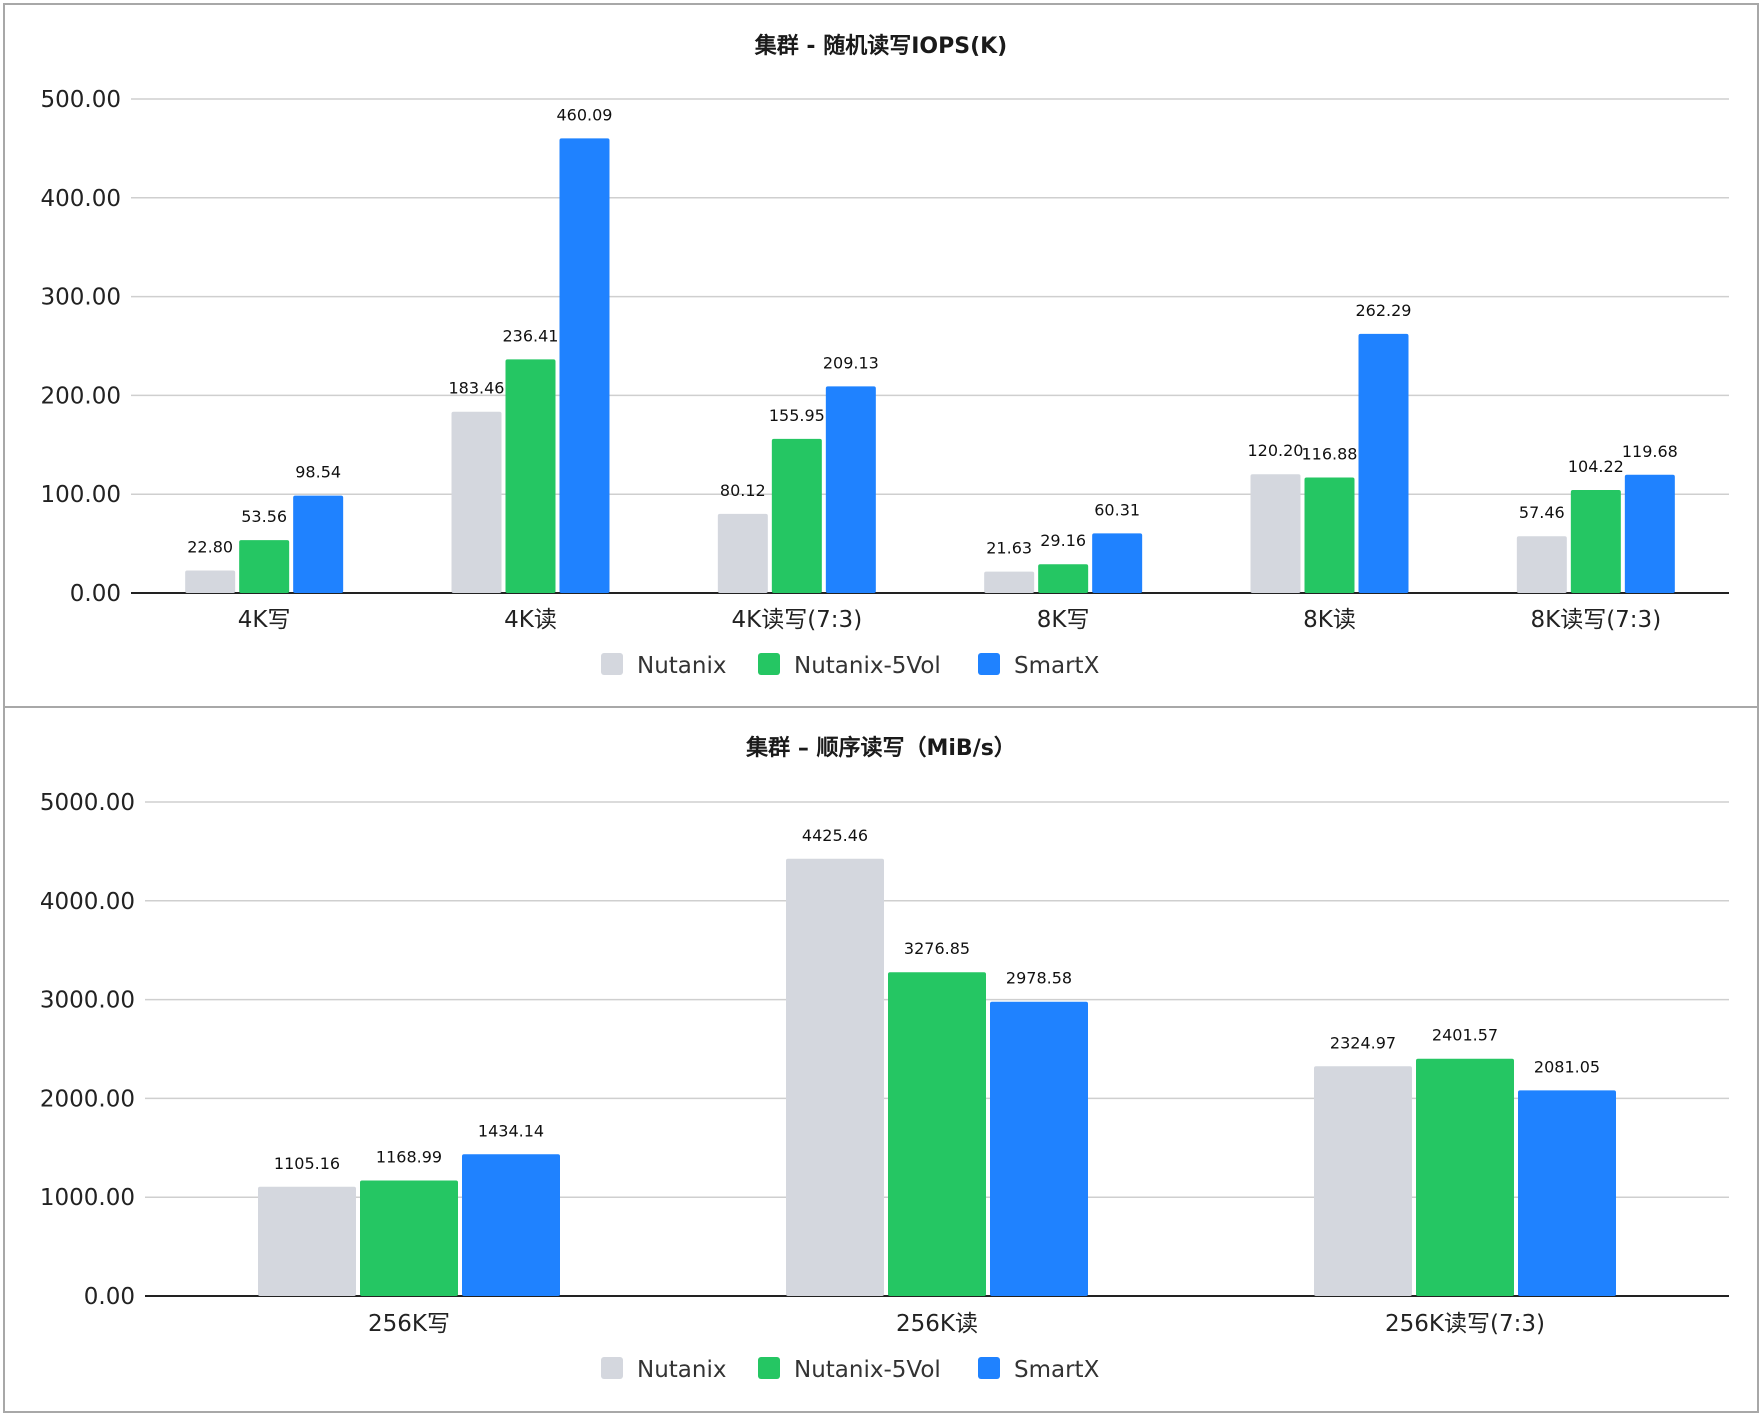 The image size is (1764, 1416). I want to click on data-label: 2978.58, so click(1039, 978).